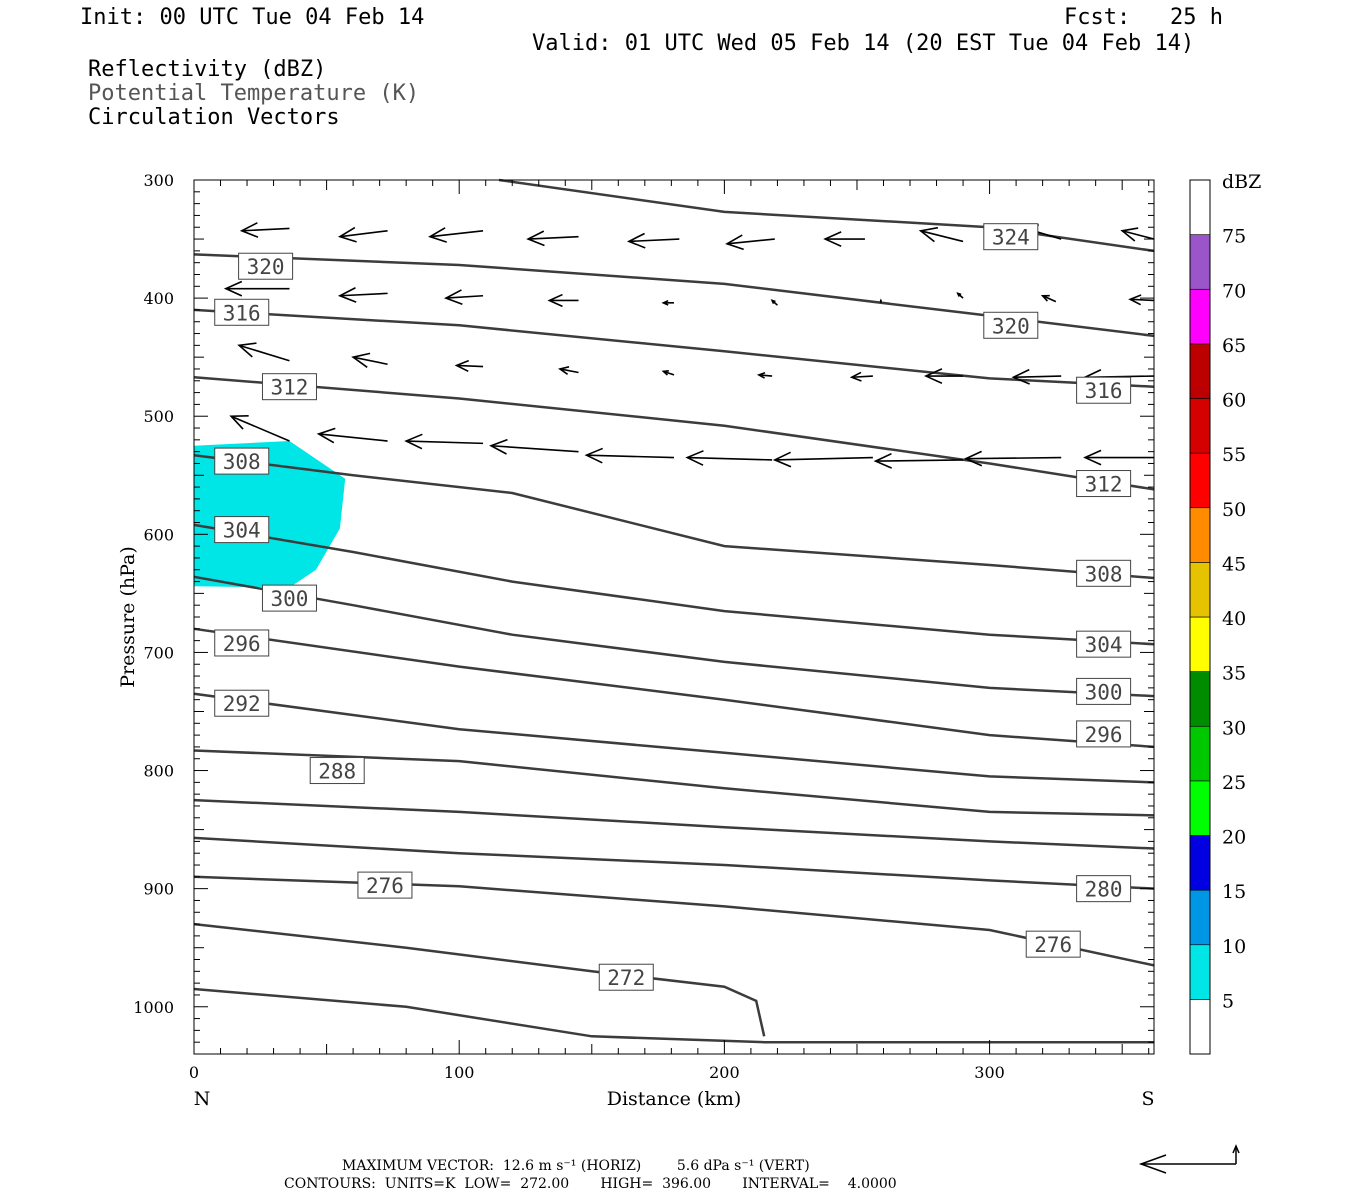 This screenshot has width=1350, height=1200. What do you see at coordinates (1234, 346) in the screenshot?
I see `colorbar-level-label: 65` at bounding box center [1234, 346].